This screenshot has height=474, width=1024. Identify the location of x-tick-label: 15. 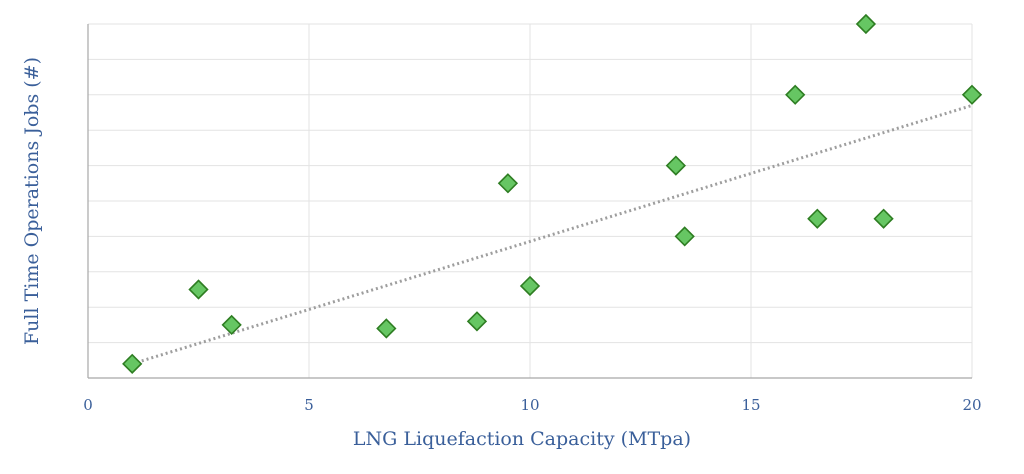
(750, 405).